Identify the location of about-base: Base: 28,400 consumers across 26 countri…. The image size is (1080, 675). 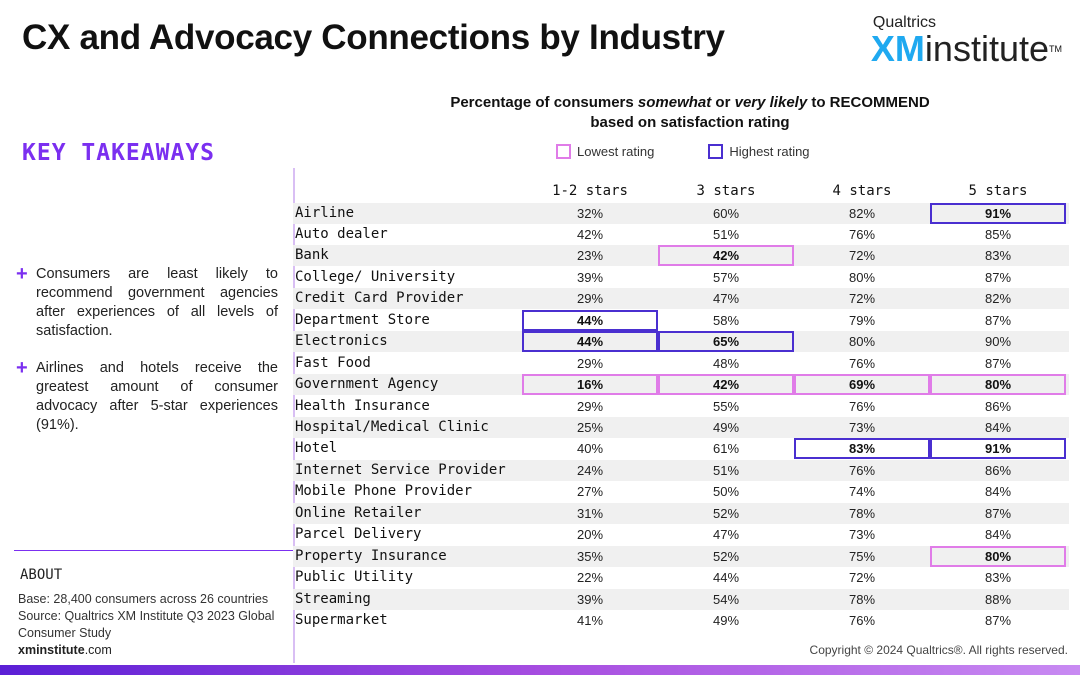
(143, 599).